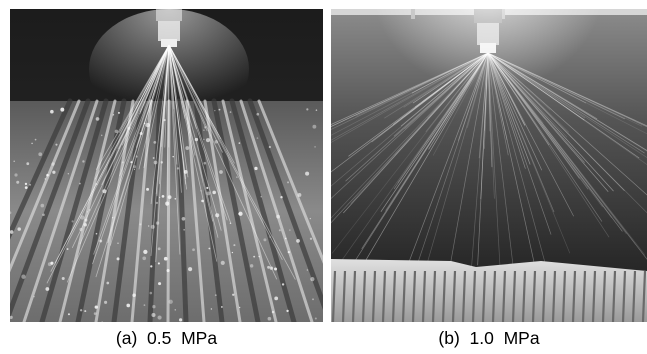  Describe the element at coordinates (489, 290) in the screenshot. I see `corrugated-sheet` at that location.